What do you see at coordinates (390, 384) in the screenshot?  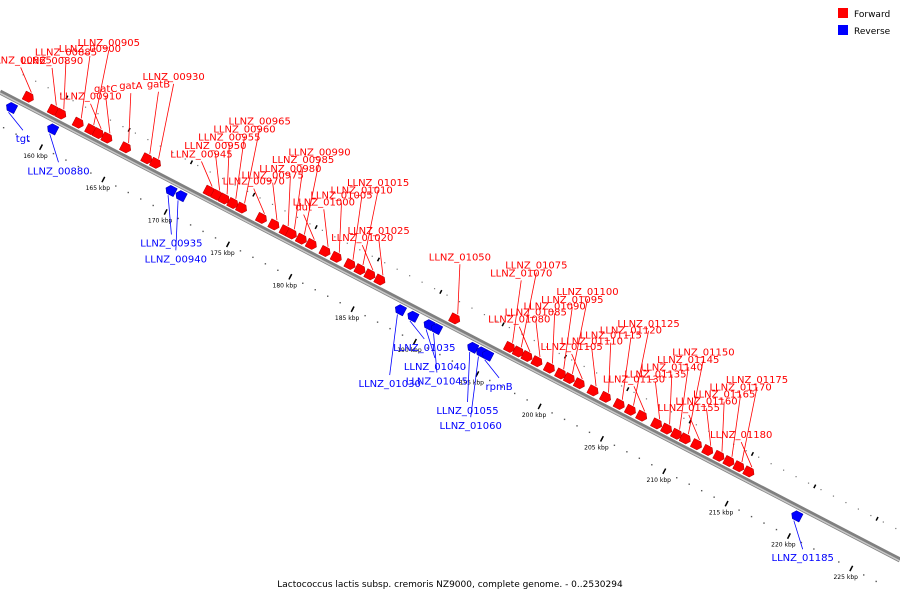 I see `gene-label: LLNZ_01030` at bounding box center [390, 384].